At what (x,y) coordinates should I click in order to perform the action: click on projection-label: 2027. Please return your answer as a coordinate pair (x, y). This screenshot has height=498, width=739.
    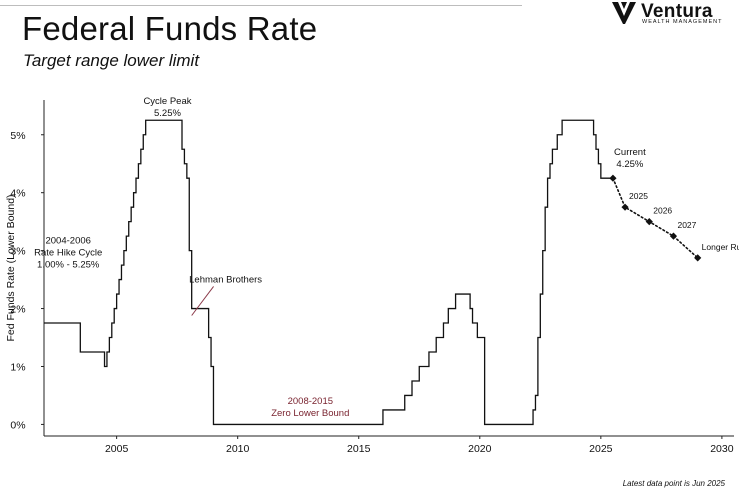
    Looking at the image, I should click on (686, 225).